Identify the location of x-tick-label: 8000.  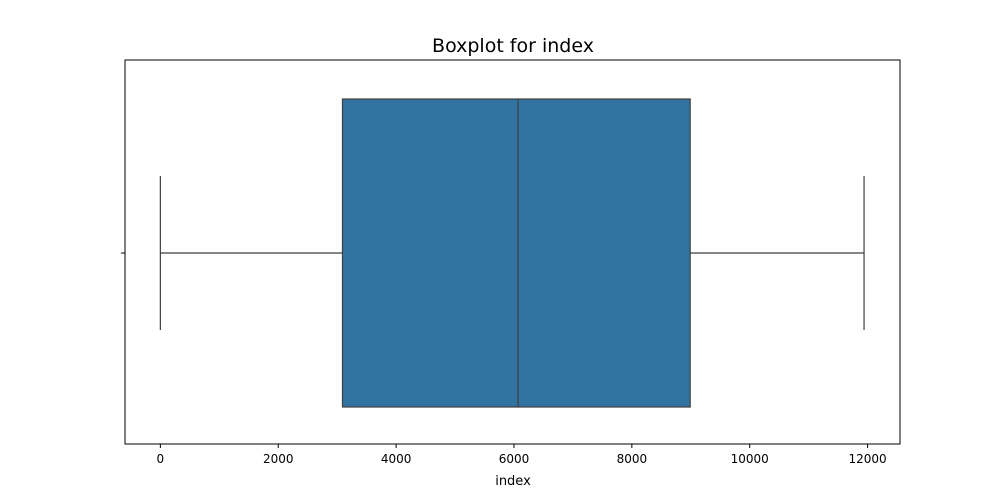
(632, 459).